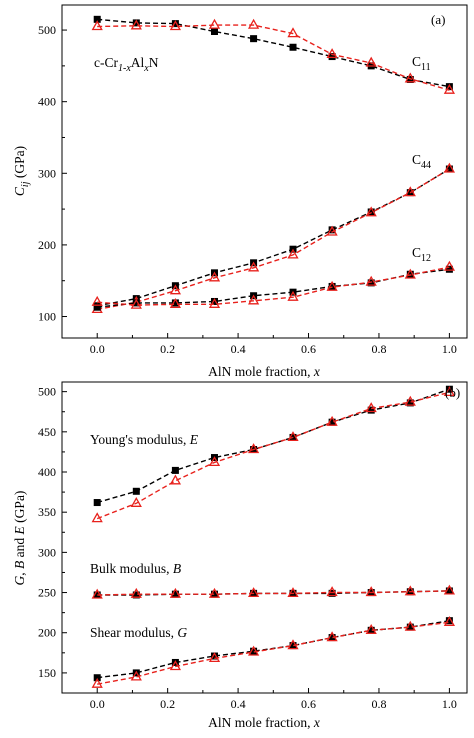 The height and width of the screenshot is (738, 474). I want to click on x-tick-label: 0.8, so click(378, 704).